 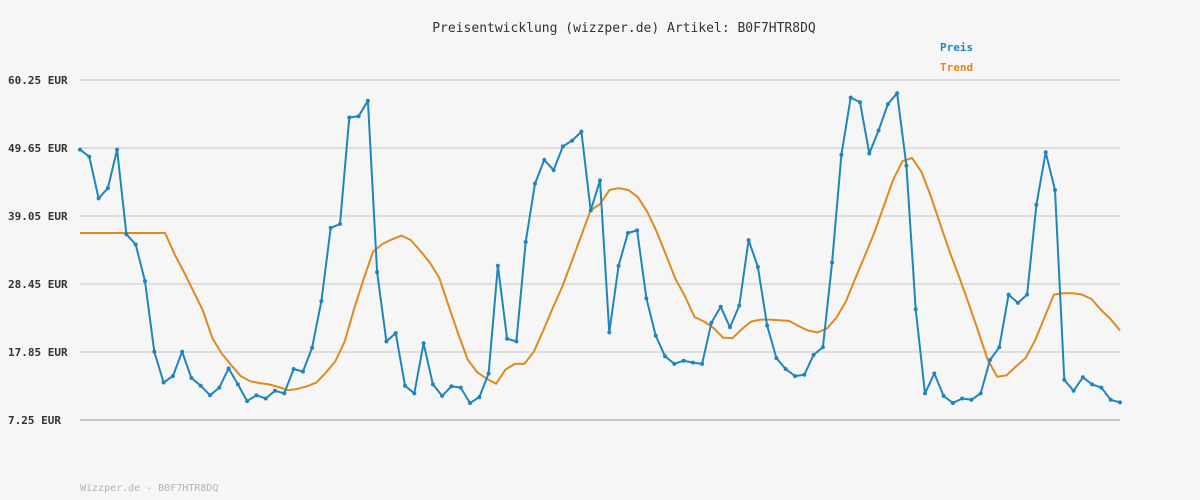 What do you see at coordinates (34, 420) in the screenshot?
I see `y-tick-label: 7.25 EUR` at bounding box center [34, 420].